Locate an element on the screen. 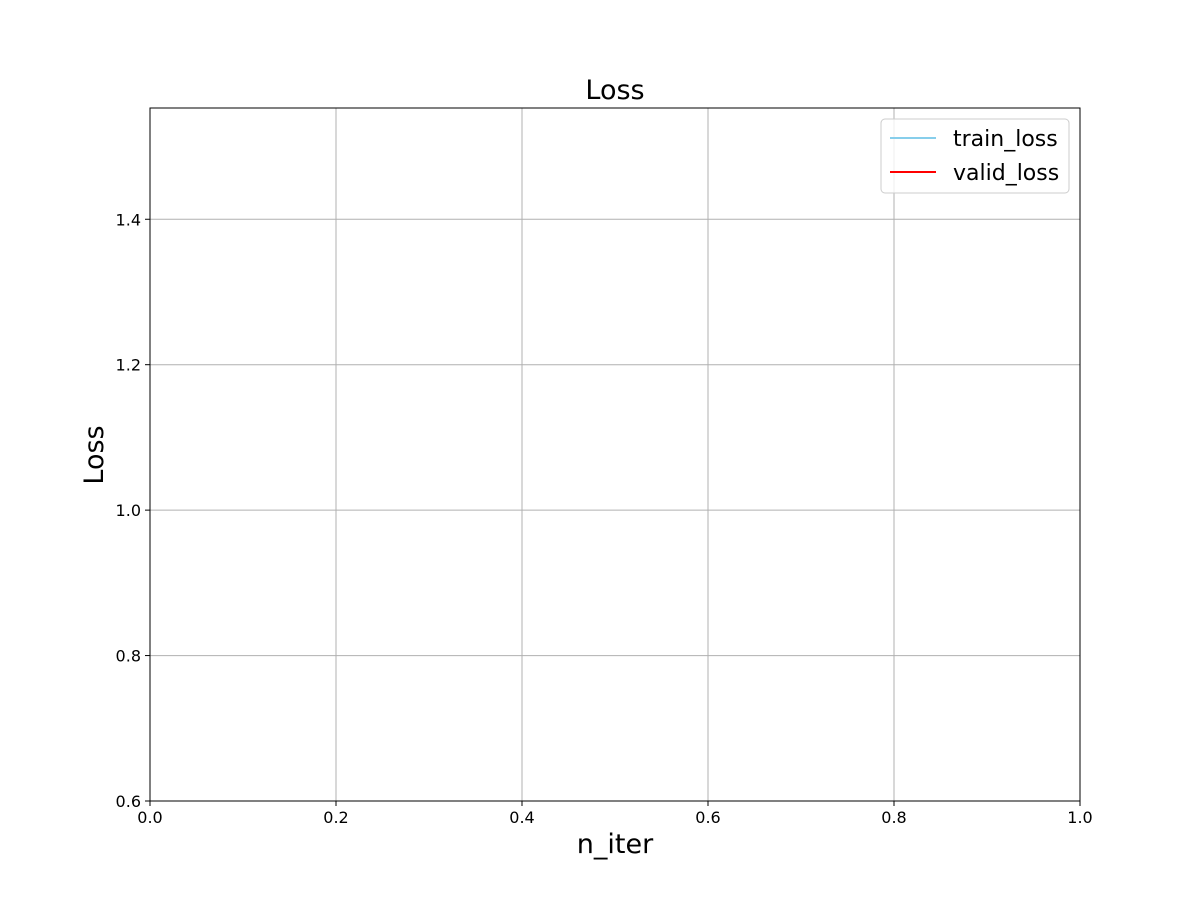 The height and width of the screenshot is (904, 1200). y-tick-label: 0.6 is located at coordinates (128, 801).